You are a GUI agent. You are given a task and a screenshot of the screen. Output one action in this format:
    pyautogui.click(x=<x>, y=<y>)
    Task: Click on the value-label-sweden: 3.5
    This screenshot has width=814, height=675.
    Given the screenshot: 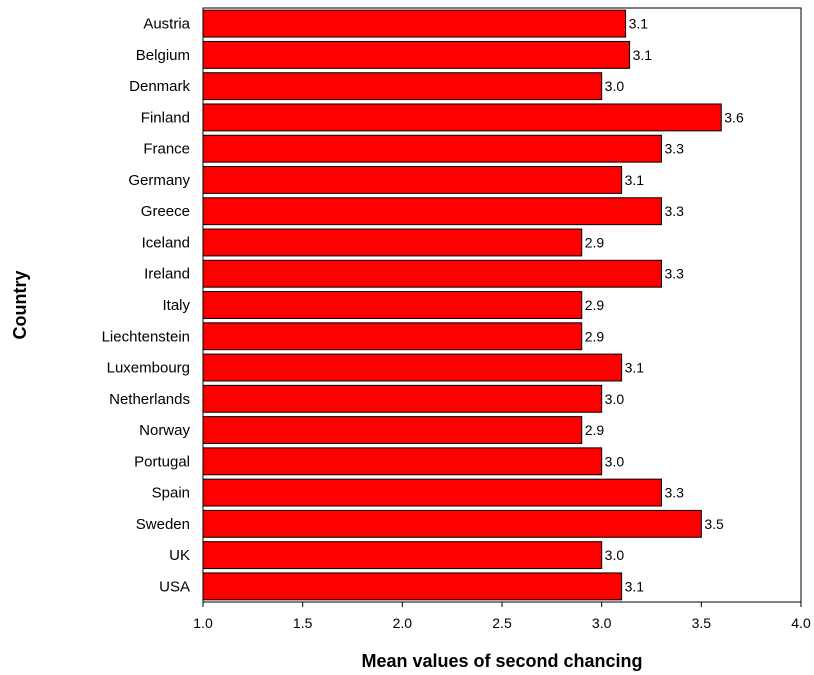 What is the action you would take?
    pyautogui.click(x=714, y=524)
    